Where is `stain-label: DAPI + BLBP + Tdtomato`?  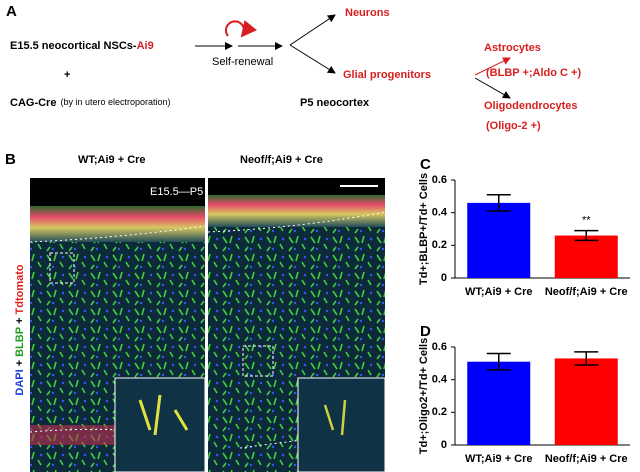
stain-label: DAPI + BLBP + Tdtomato is located at coordinates (20, 329).